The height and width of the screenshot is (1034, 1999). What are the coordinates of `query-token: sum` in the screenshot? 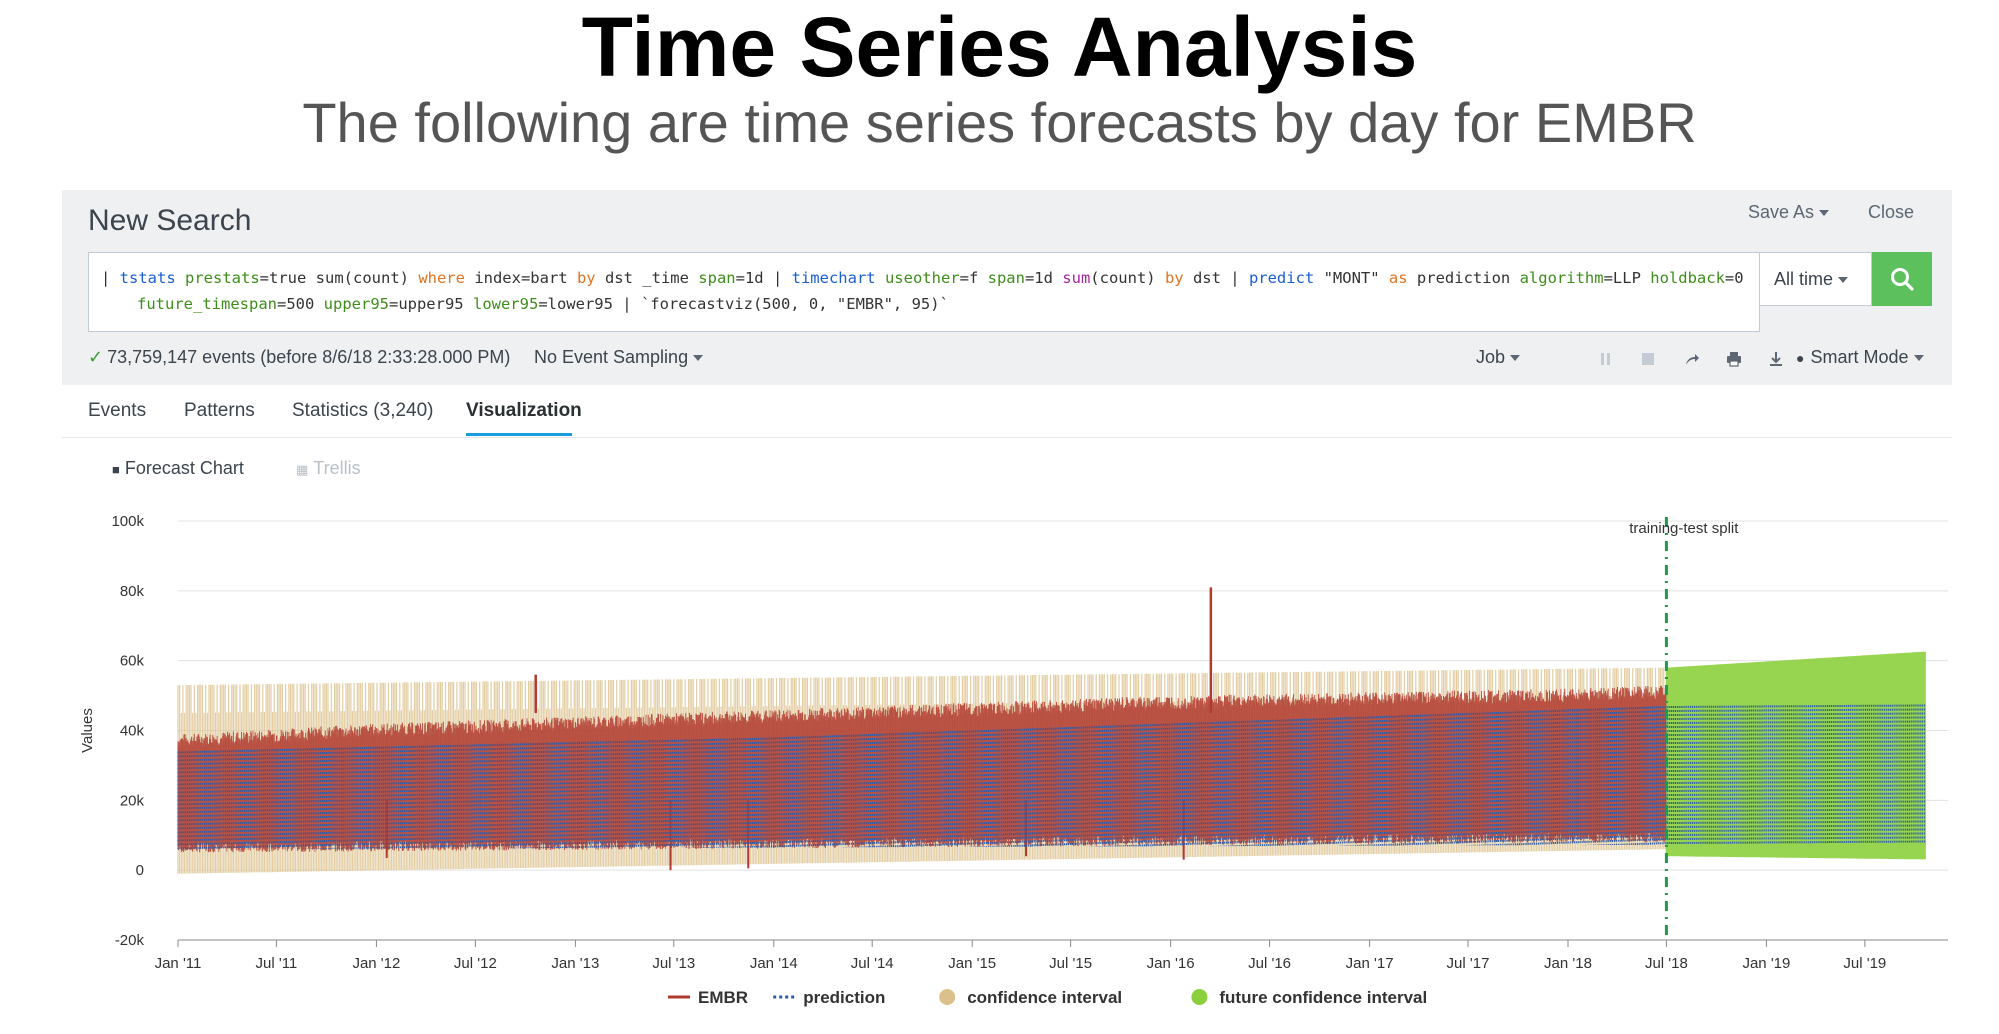 It's located at (1076, 278).